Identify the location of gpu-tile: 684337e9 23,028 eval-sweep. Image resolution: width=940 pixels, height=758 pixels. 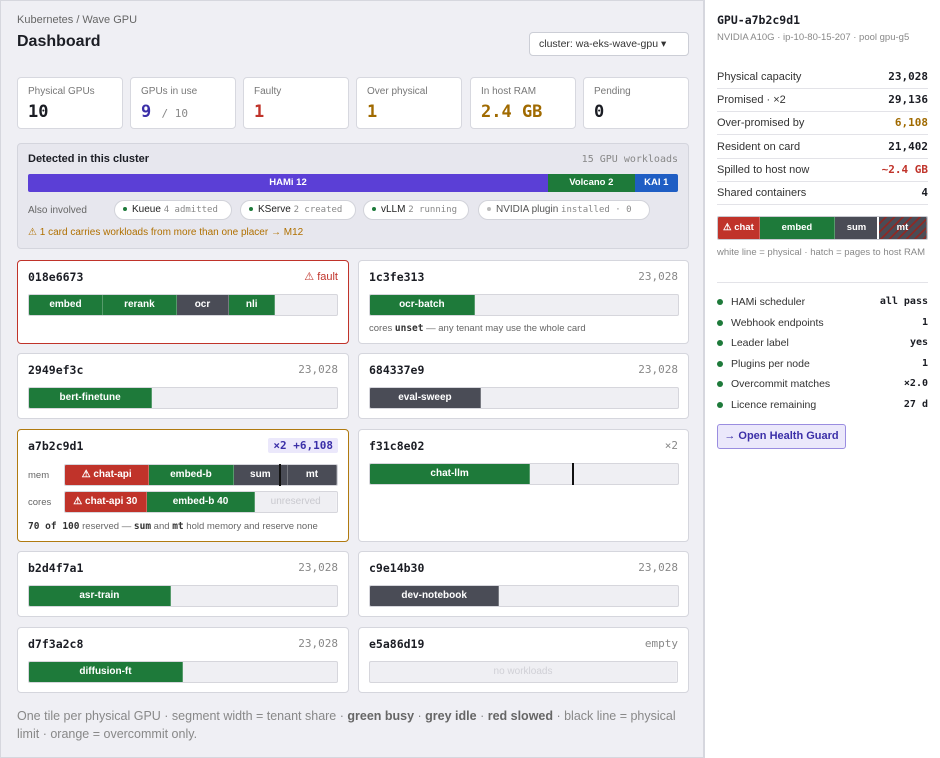
(523, 386).